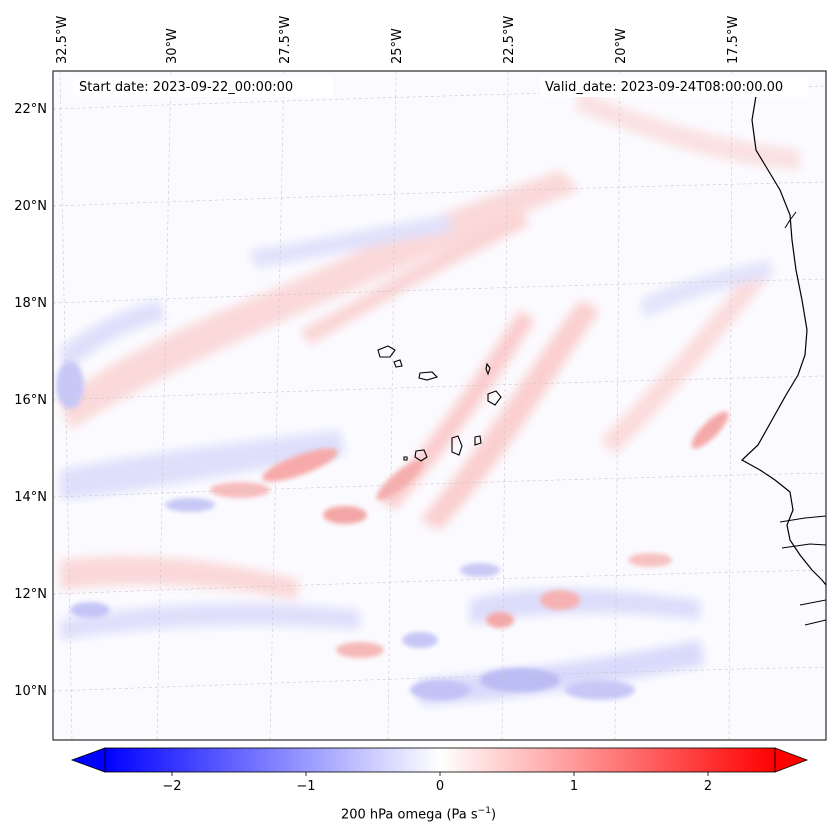 The height and width of the screenshot is (839, 837). Describe the element at coordinates (171, 786) in the screenshot. I see `colorbar-tick-label: −2` at that location.